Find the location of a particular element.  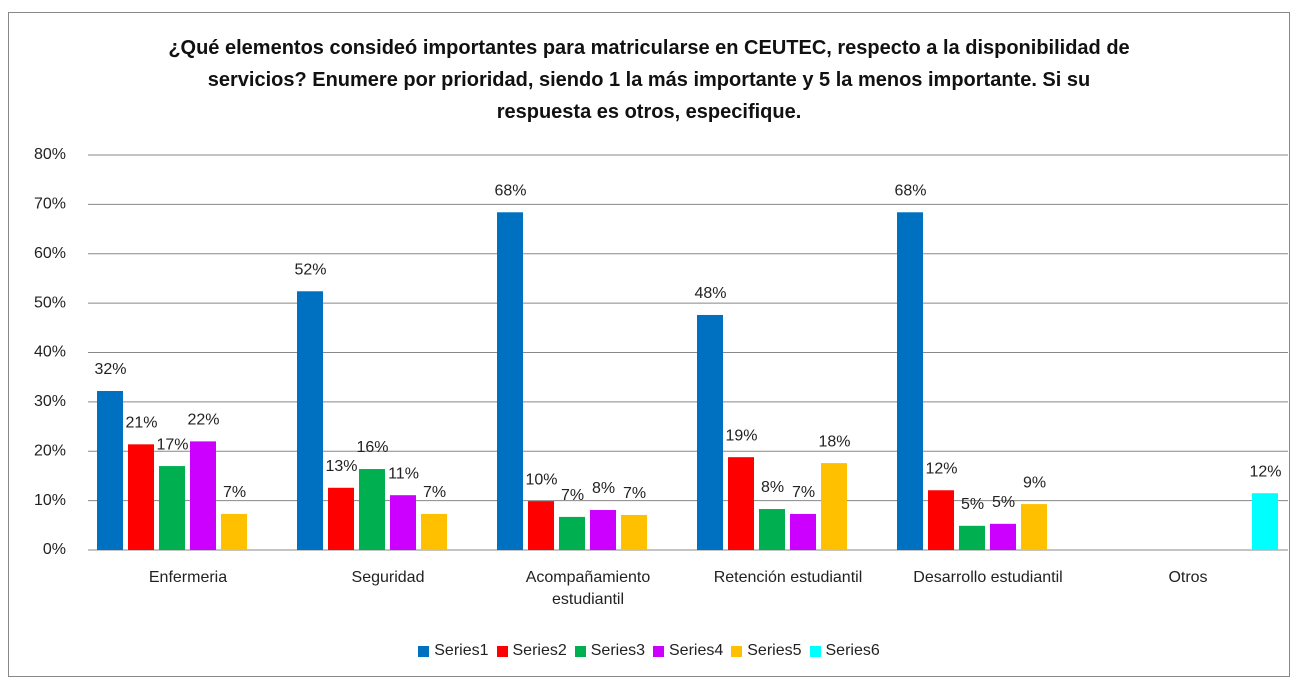

legend-label: Series3 is located at coordinates (617, 650).